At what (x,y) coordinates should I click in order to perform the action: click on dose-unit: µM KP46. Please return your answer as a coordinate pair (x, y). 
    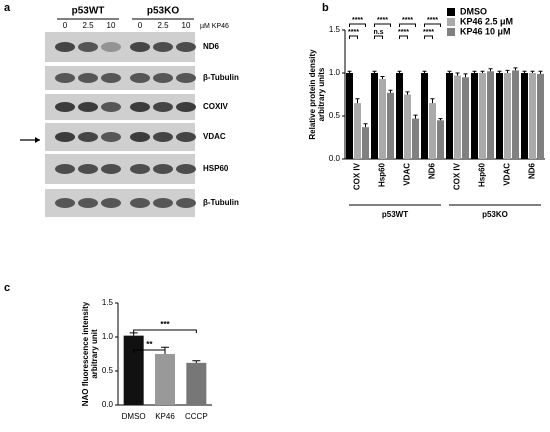
    Looking at the image, I should click on (214, 26).